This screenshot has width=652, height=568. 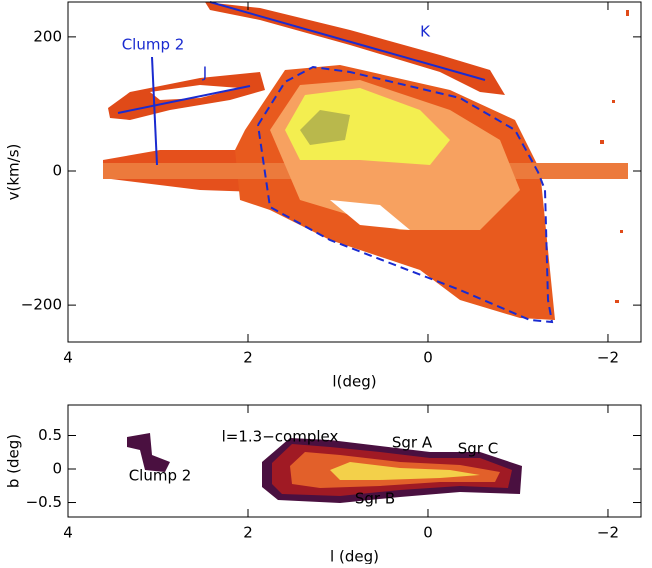 I want to click on y-axis-label: v(km/s), so click(x=14, y=172).